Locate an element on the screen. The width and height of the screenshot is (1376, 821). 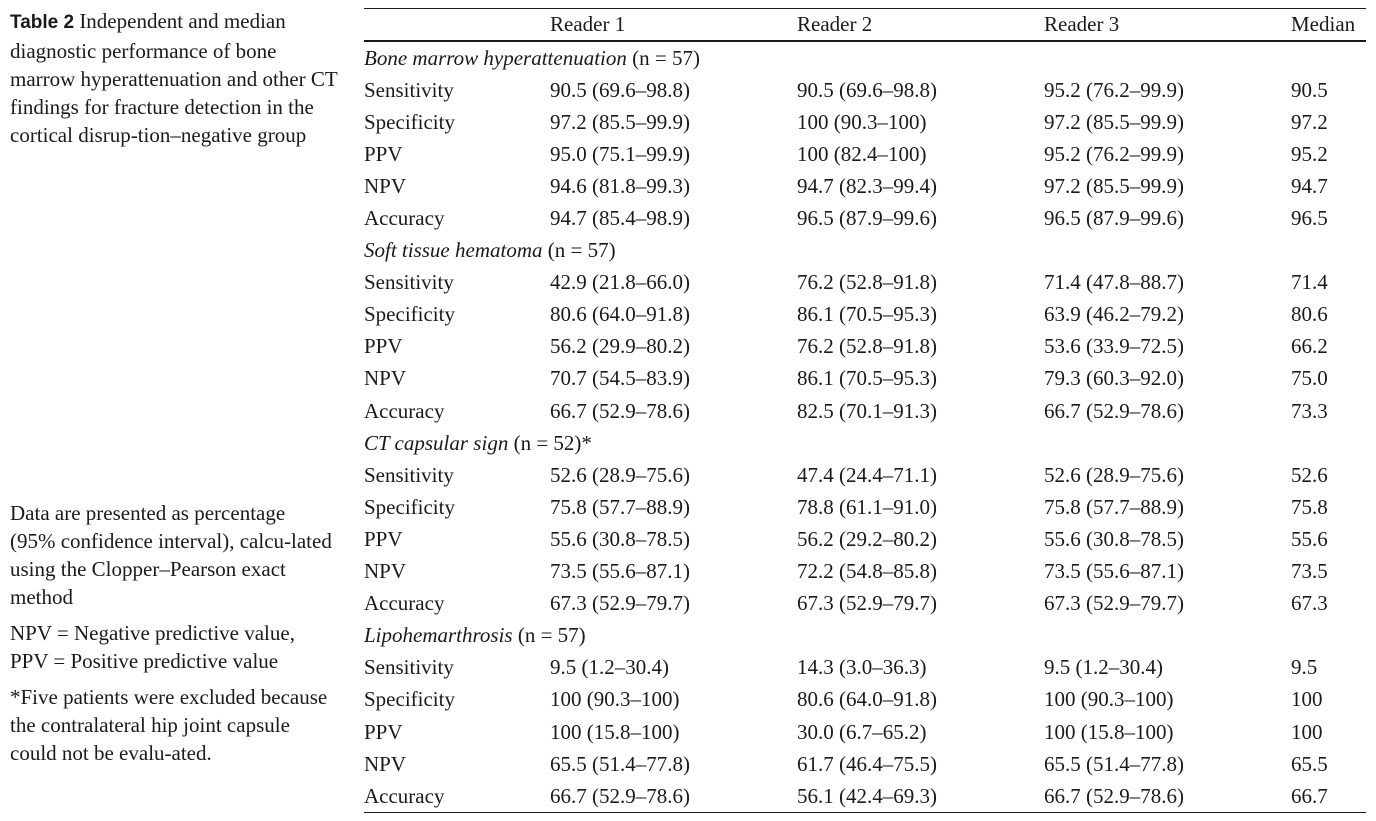
median-value: 96.5 is located at coordinates (1309, 218).